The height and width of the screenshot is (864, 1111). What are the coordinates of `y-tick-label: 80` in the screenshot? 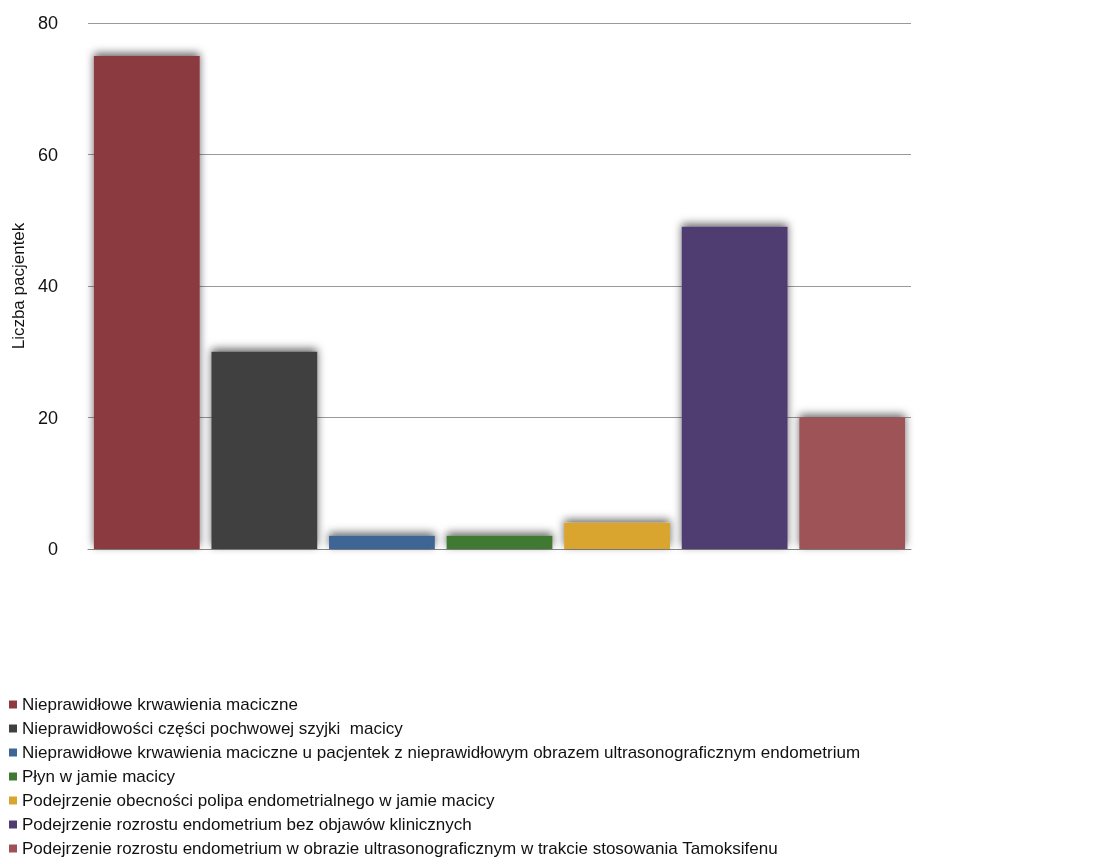 It's located at (47, 23).